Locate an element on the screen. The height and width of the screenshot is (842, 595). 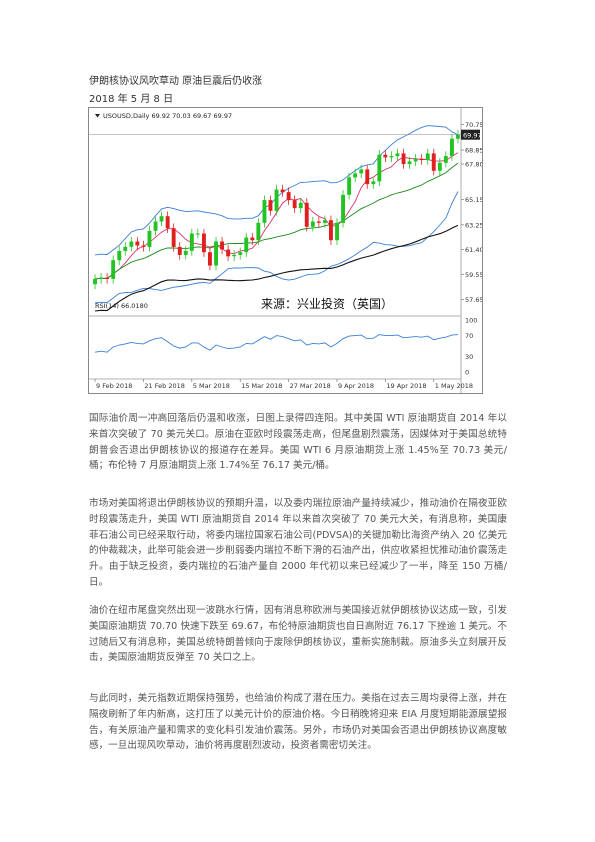
ma-mid-line is located at coordinates (276, 221).